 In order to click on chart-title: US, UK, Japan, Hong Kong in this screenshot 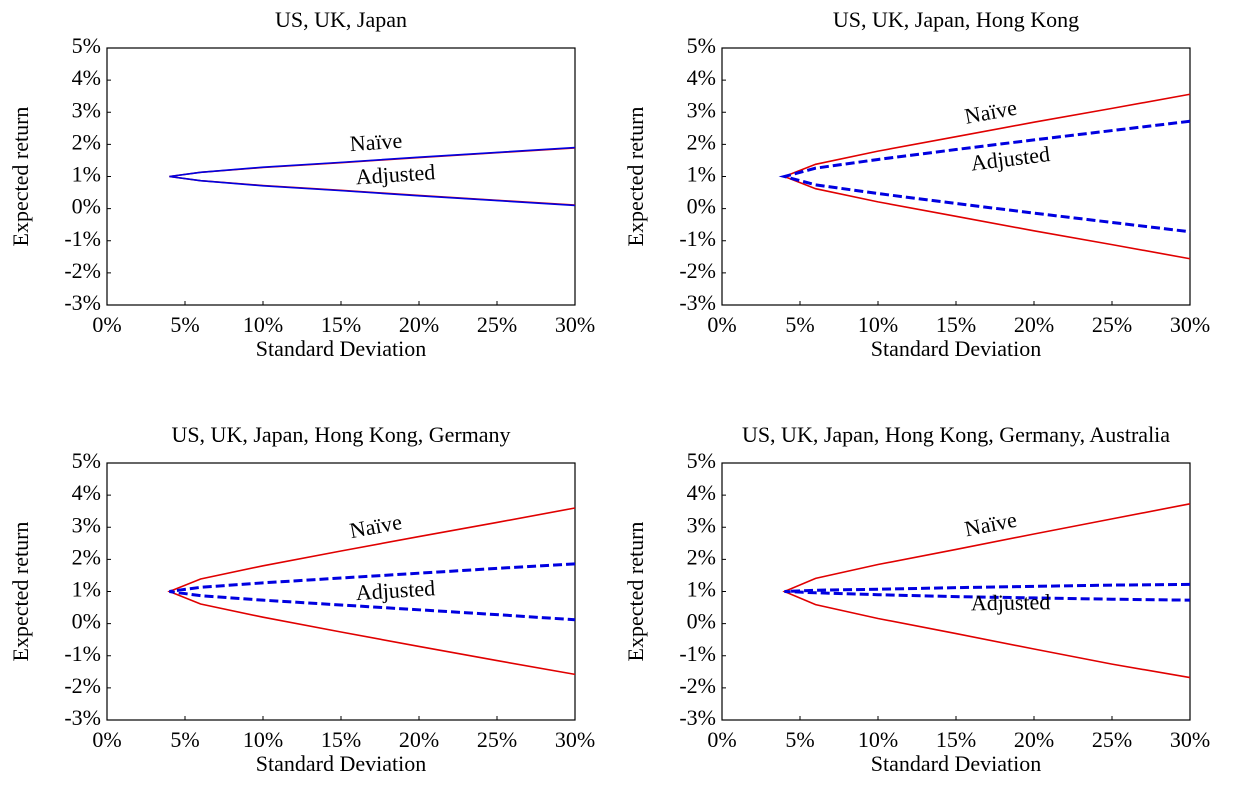, I will do `click(956, 19)`.